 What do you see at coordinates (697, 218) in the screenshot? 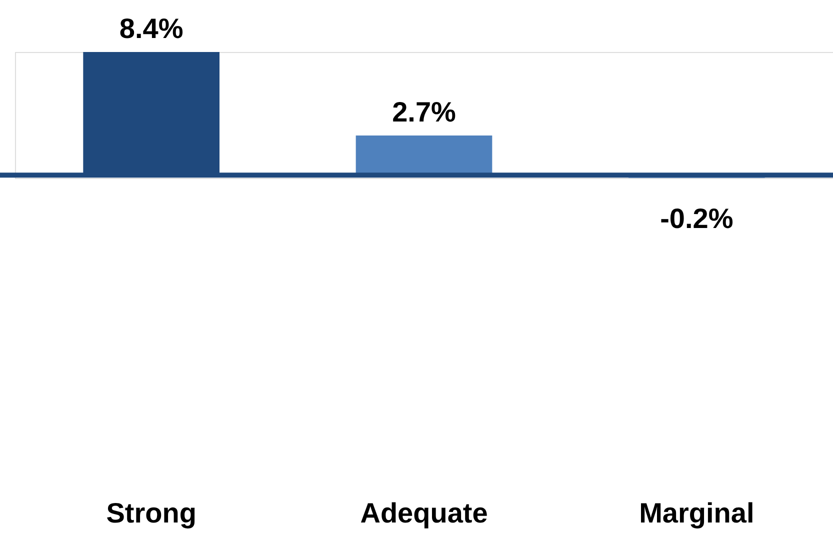
I see `data-label: -0.2%` at bounding box center [697, 218].